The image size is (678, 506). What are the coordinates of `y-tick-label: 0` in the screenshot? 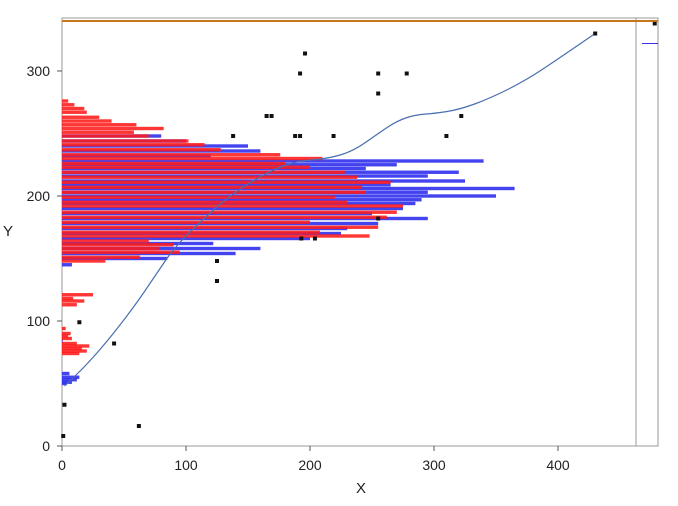 It's located at (46, 446).